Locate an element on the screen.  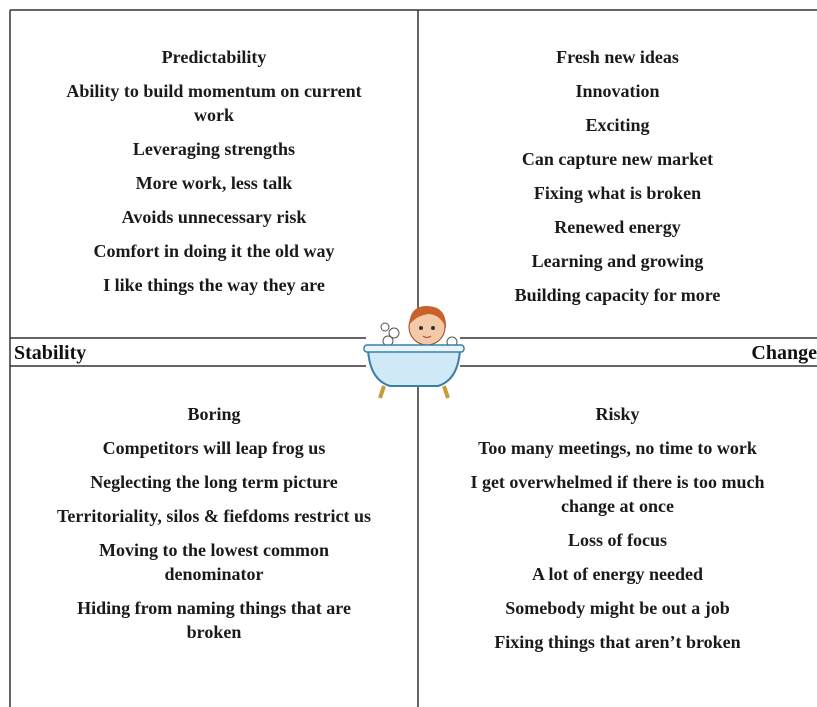
item-text: Avoids unnecessary risk is located at coordinates (214, 217).